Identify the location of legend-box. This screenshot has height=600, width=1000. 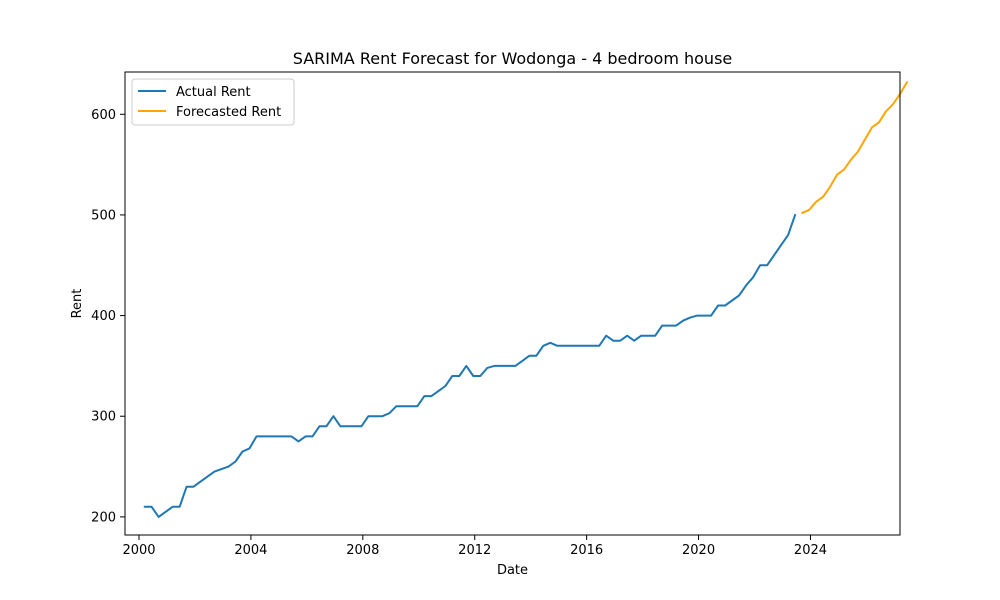
(213, 102).